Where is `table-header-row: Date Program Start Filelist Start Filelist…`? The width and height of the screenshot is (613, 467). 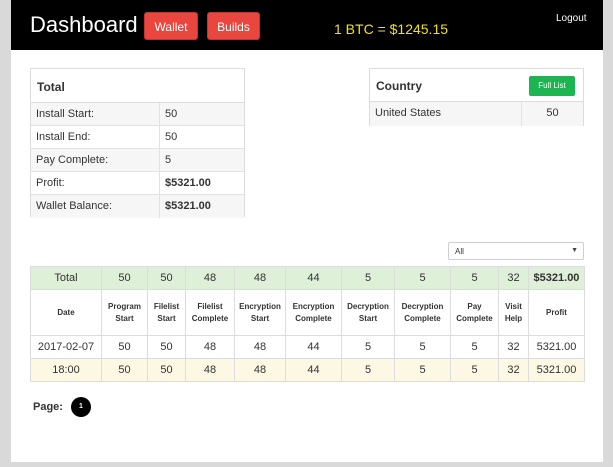 table-header-row: Date Program Start Filelist Start Filelist… is located at coordinates (307, 312).